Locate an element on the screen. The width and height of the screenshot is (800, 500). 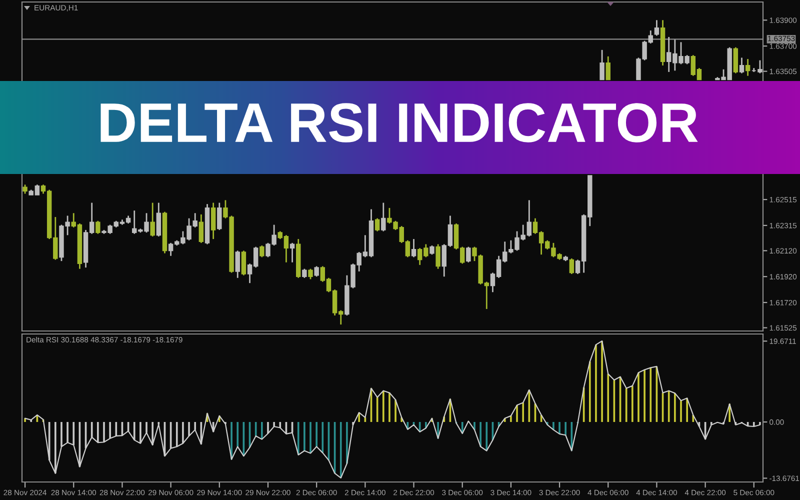
text: DELTA RSI INDICATOR is located at coordinates (399, 122).